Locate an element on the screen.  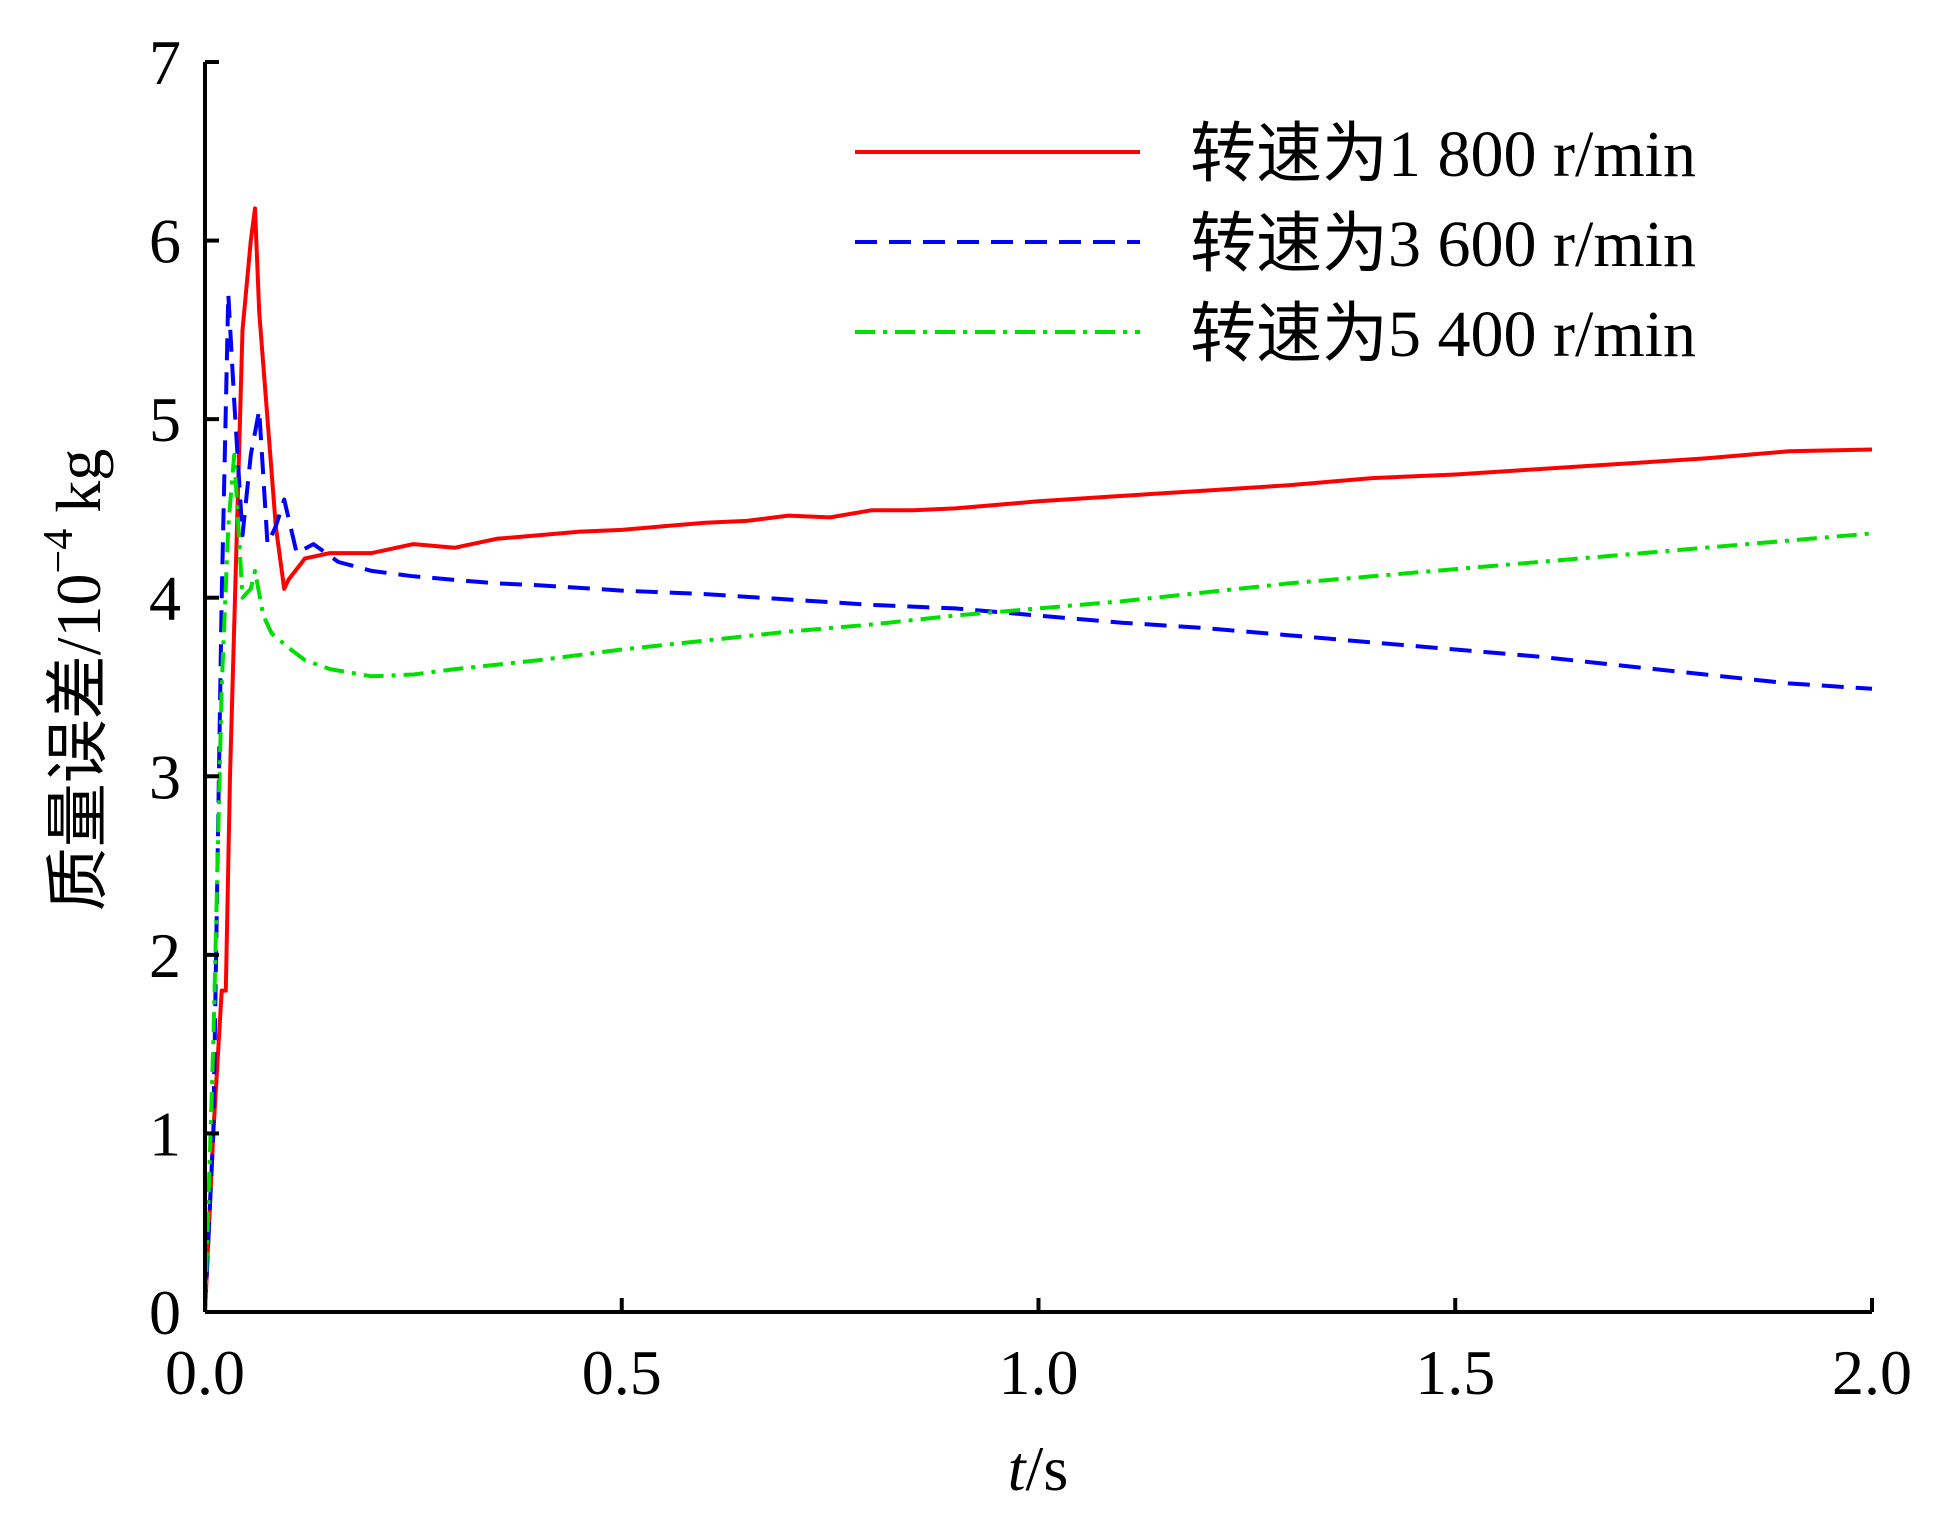
x-tick-label: 1.5 is located at coordinates (1455, 1372).